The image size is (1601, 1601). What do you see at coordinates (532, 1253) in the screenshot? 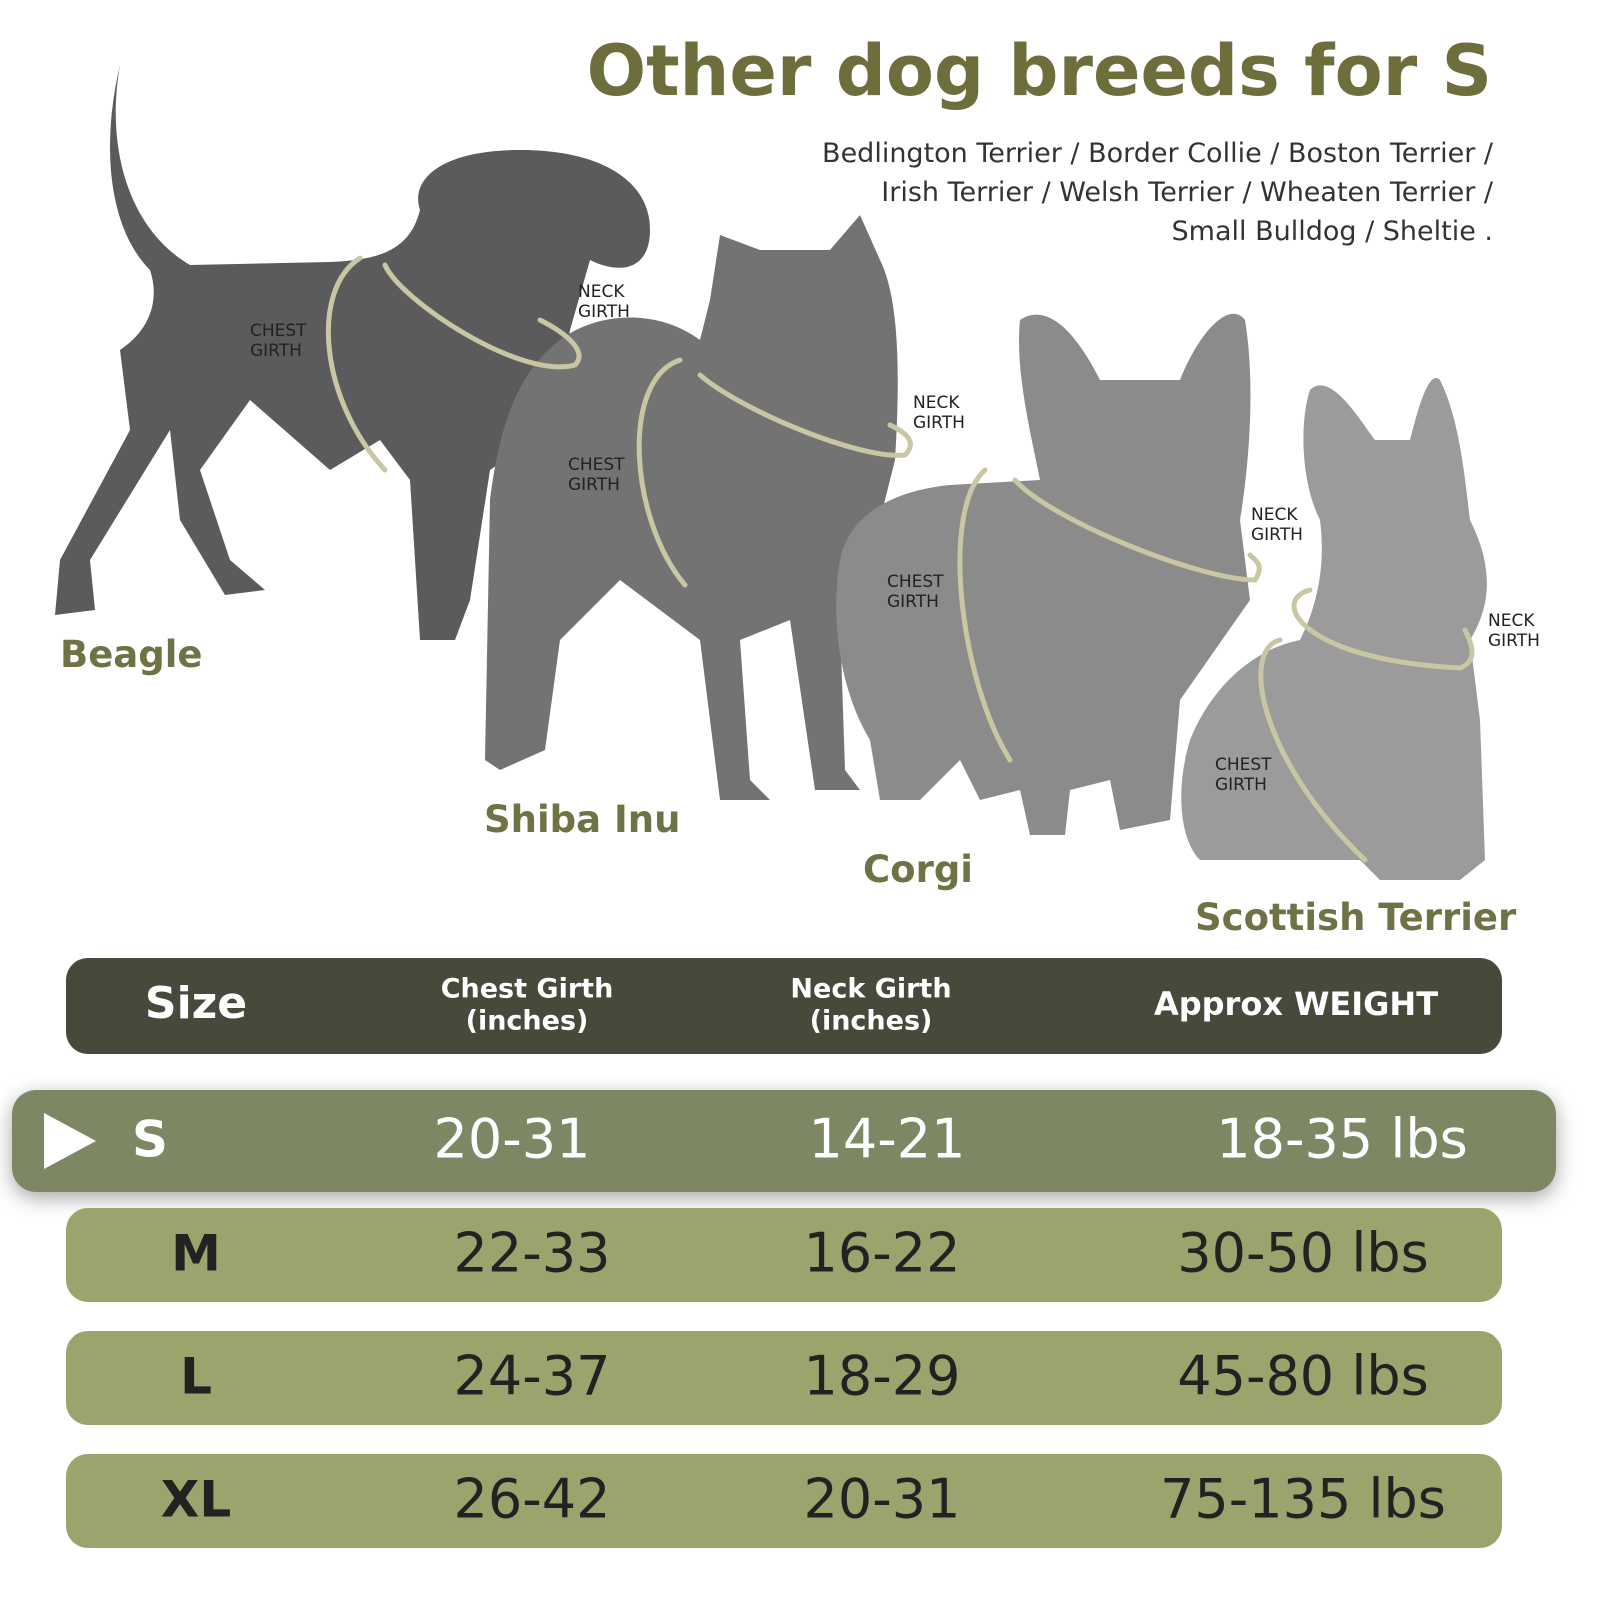
I see `cell-value: 22-33` at bounding box center [532, 1253].